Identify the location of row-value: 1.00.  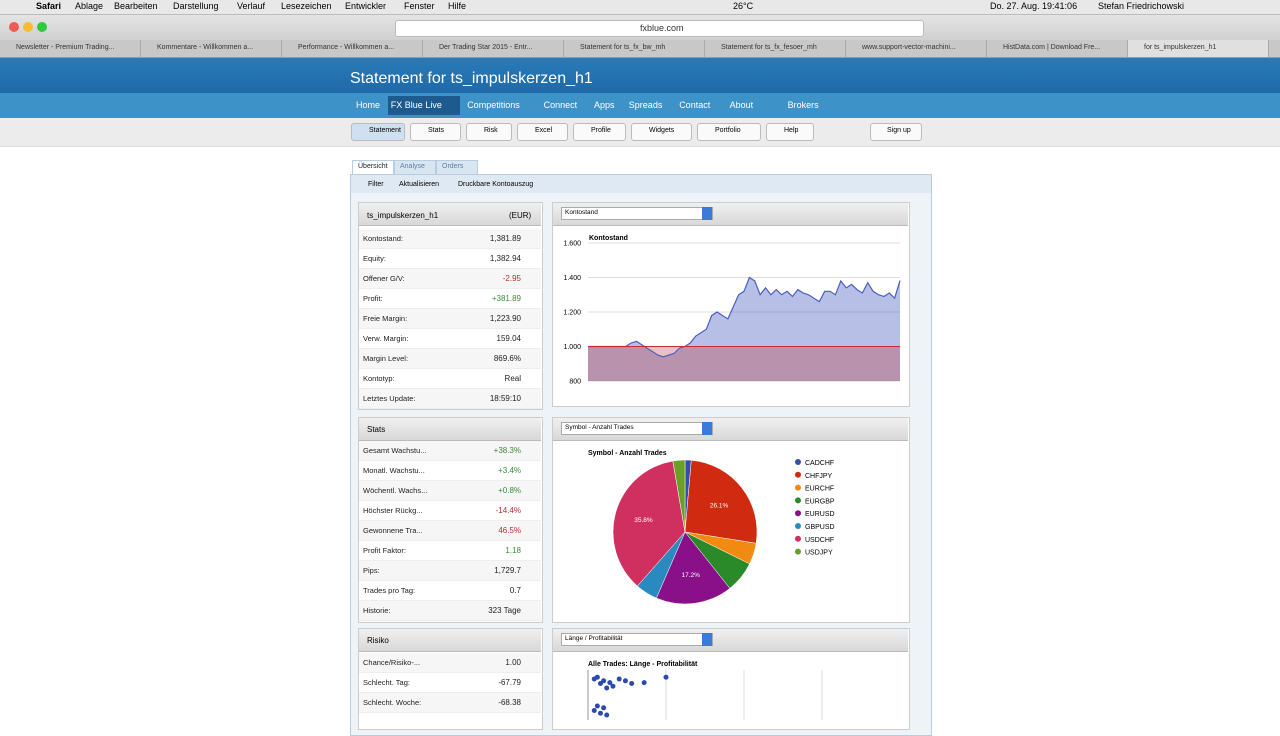
(513, 662).